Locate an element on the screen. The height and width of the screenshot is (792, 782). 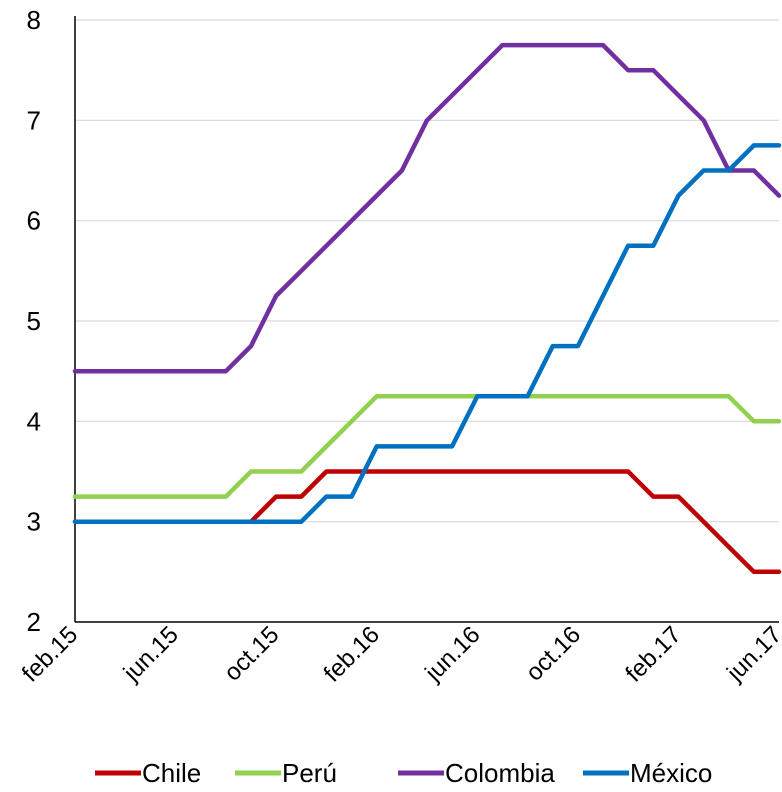
legend-item: Perú is located at coordinates (286, 773).